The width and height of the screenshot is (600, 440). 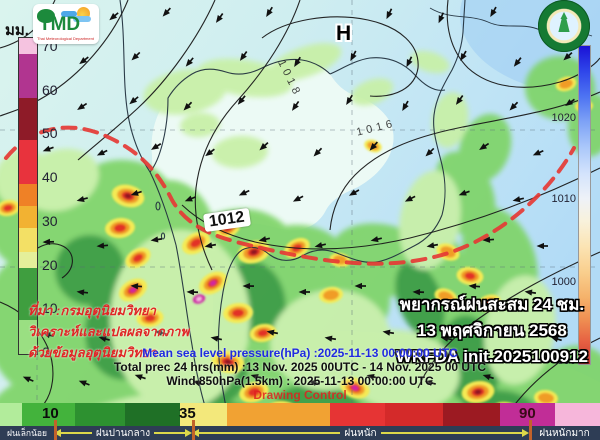 What do you see at coordinates (50, 220) in the screenshot?
I see `left-colorbar-tick: 30` at bounding box center [50, 220].